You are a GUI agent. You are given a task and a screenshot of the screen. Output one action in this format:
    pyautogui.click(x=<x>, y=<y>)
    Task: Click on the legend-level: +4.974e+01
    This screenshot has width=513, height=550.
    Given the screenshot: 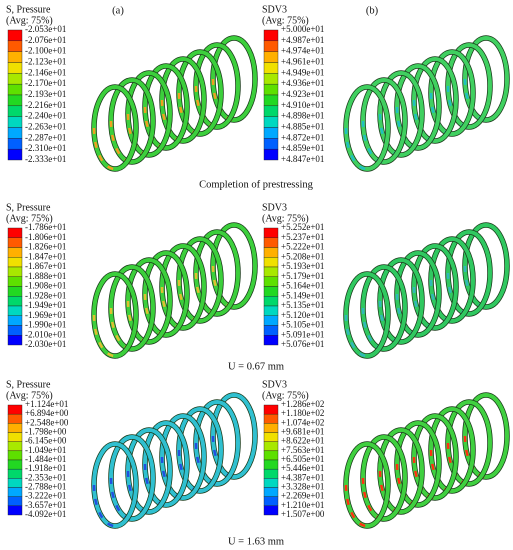 What is the action you would take?
    pyautogui.click(x=302, y=51)
    